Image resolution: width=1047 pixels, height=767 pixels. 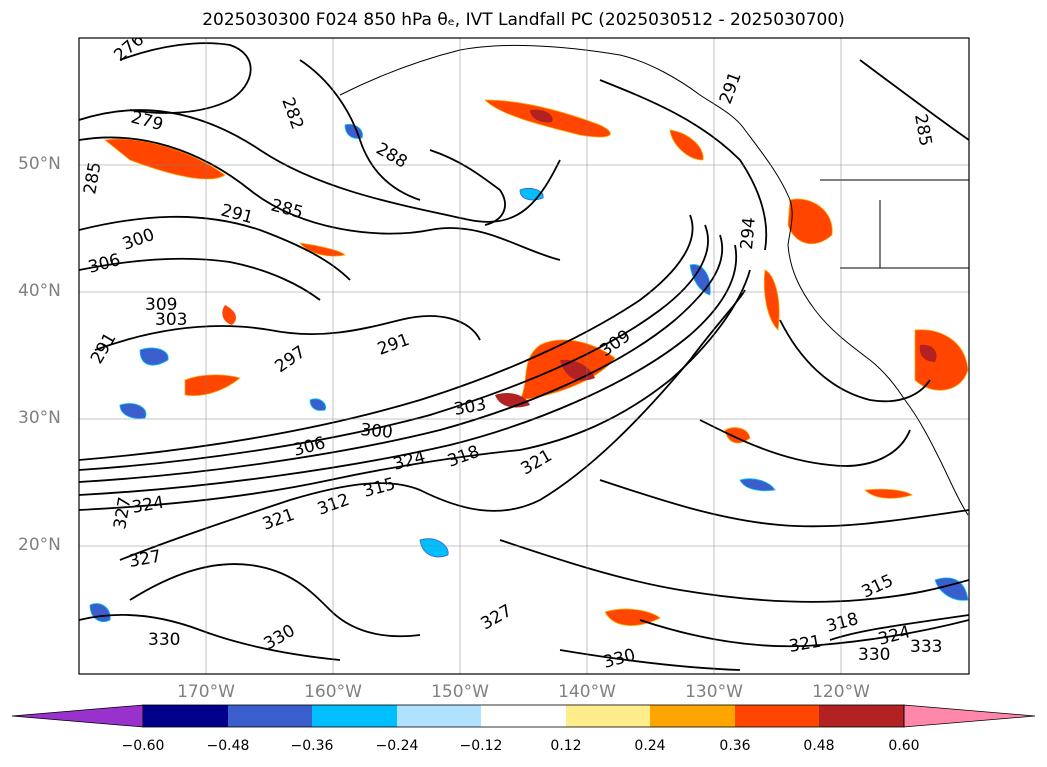 What do you see at coordinates (312, 746) in the screenshot?
I see `colorbar-tick-label: −0.36` at bounding box center [312, 746].